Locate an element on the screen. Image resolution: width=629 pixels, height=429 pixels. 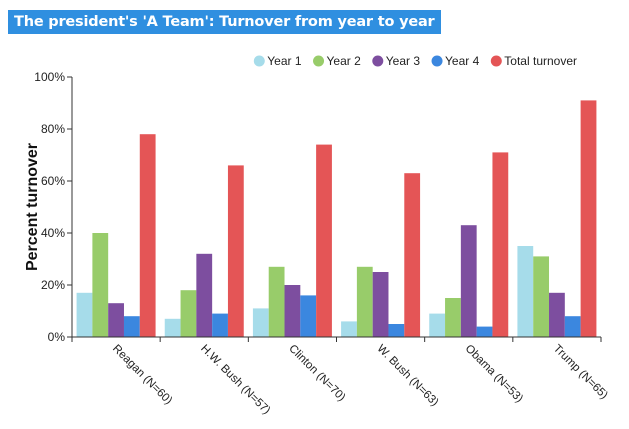
category-label: H.W. Bush (N=57) is located at coordinates (235, 380).